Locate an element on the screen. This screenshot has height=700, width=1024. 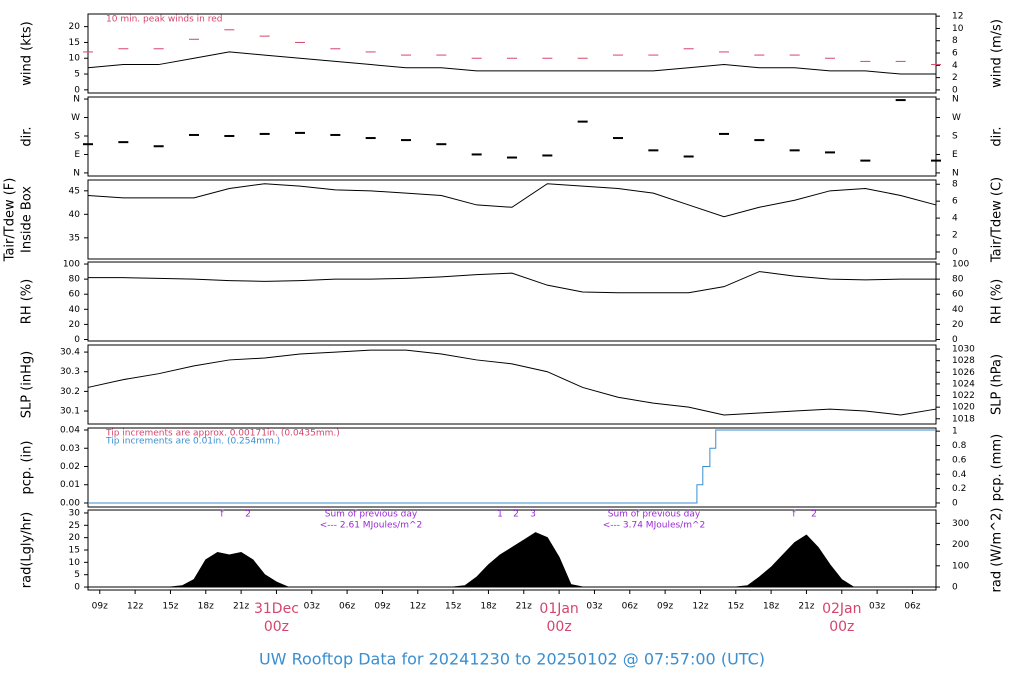
x-tick-label: 18z is located at coordinates (488, 607).